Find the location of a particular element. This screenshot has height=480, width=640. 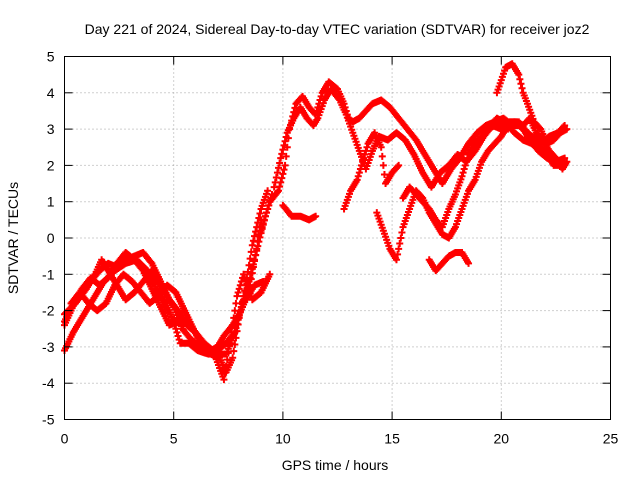

x-tick-label: 20 is located at coordinates (502, 439).